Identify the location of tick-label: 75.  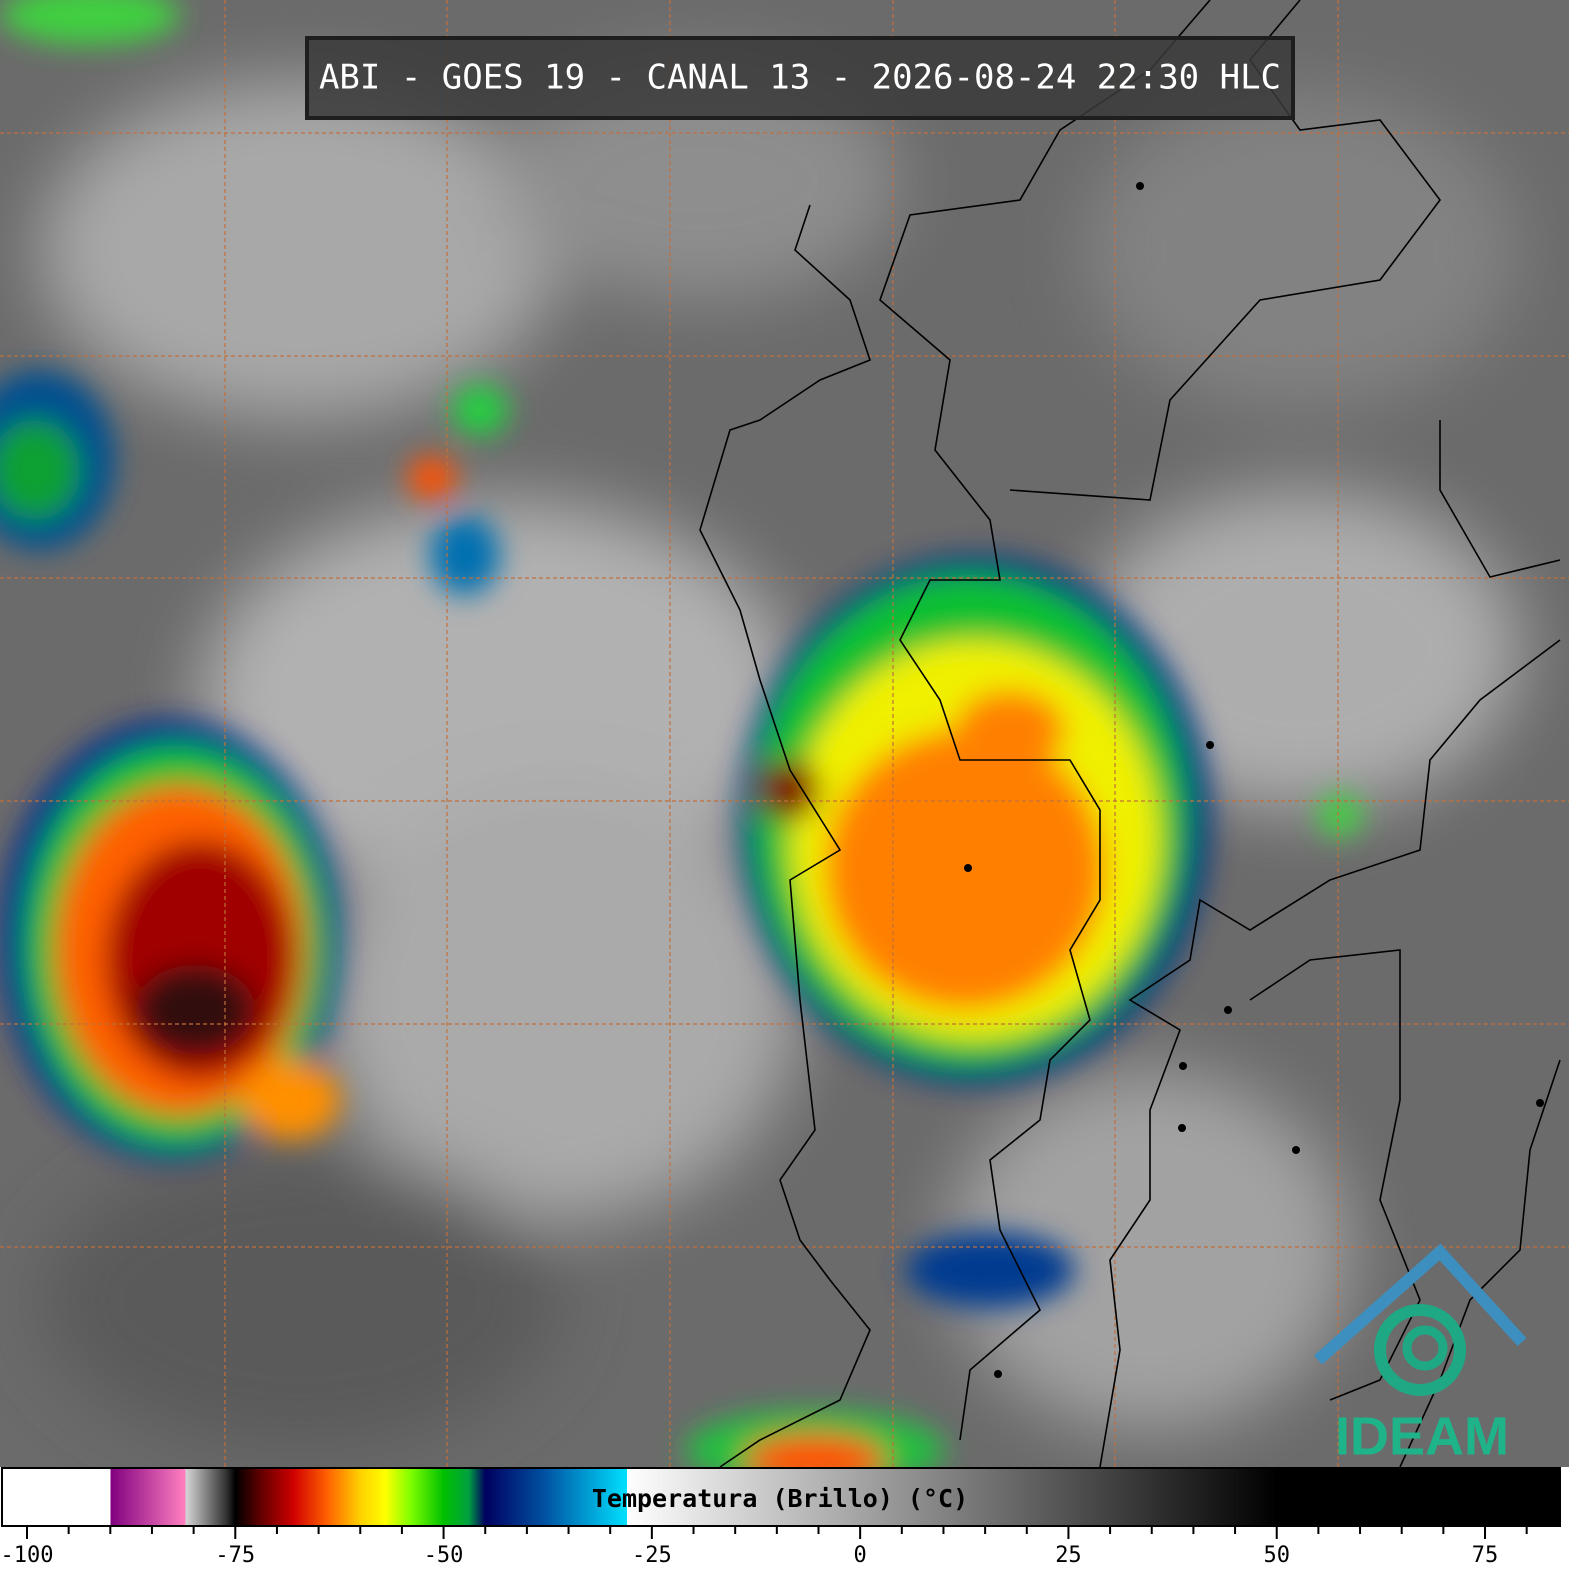
(1485, 1555).